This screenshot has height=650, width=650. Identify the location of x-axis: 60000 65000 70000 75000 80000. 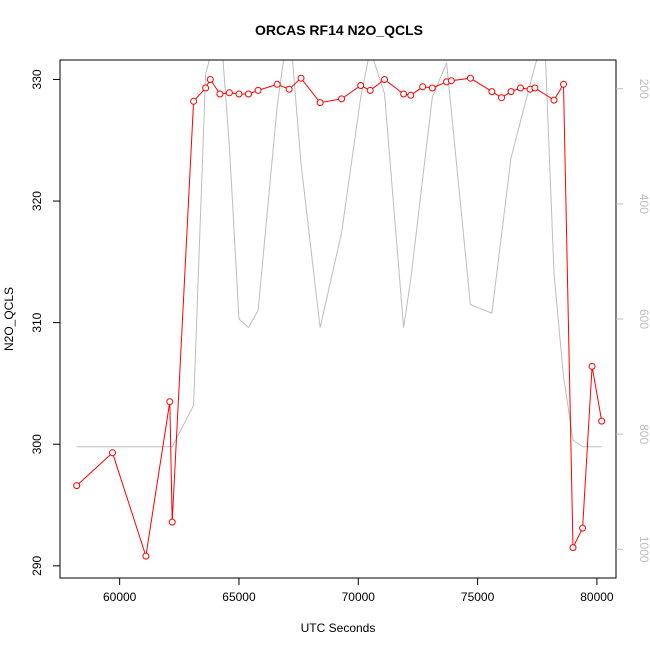
(358, 591).